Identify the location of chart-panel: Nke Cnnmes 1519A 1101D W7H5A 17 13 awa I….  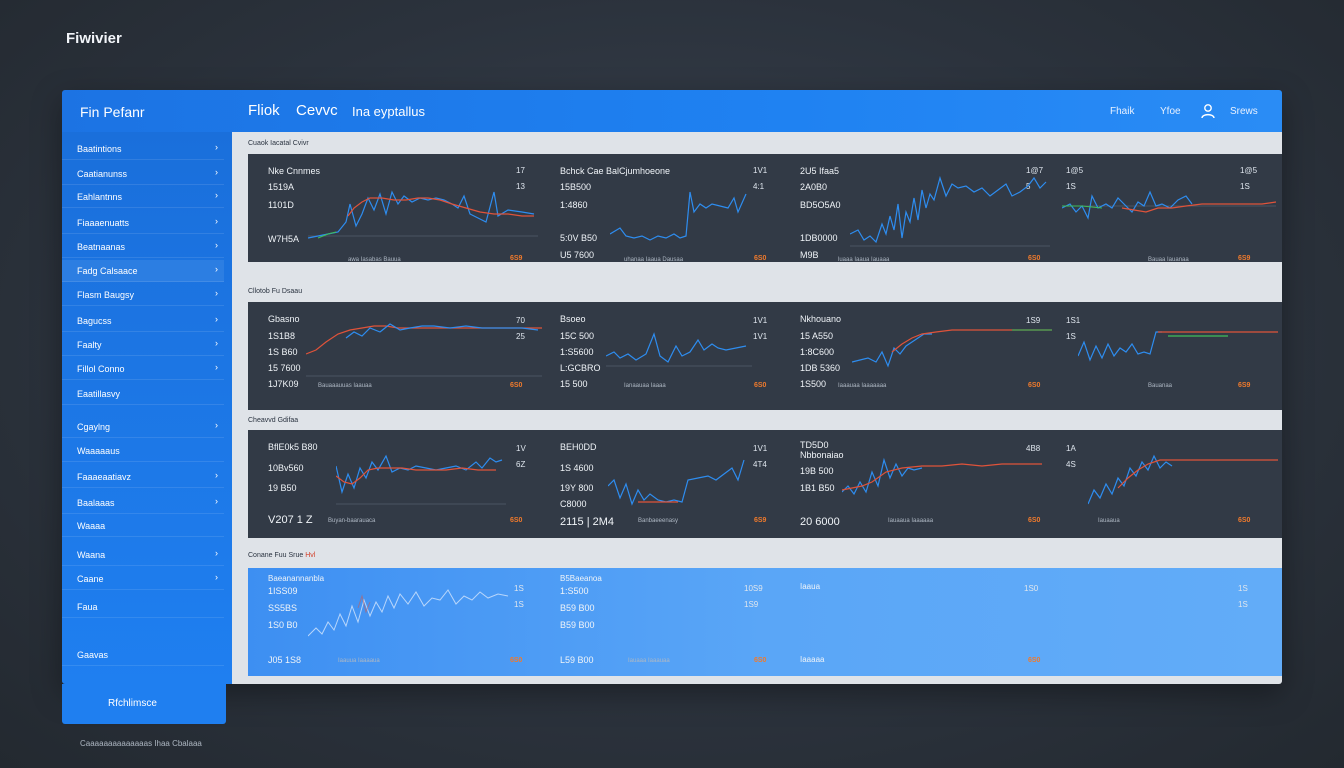
(398, 208).